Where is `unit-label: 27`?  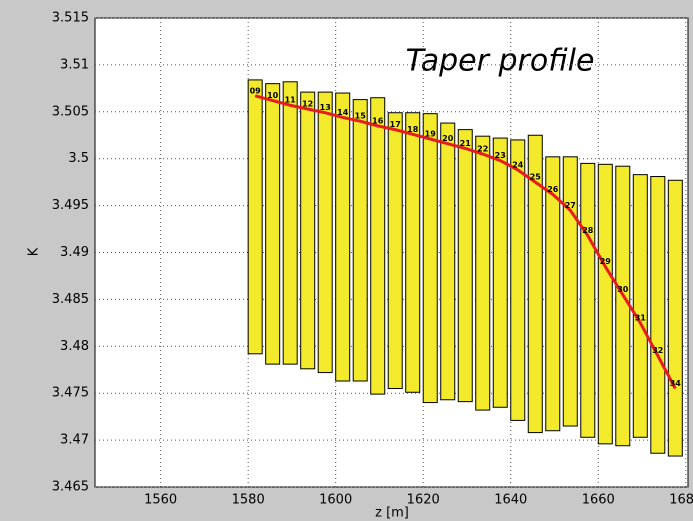 unit-label: 27 is located at coordinates (570, 205).